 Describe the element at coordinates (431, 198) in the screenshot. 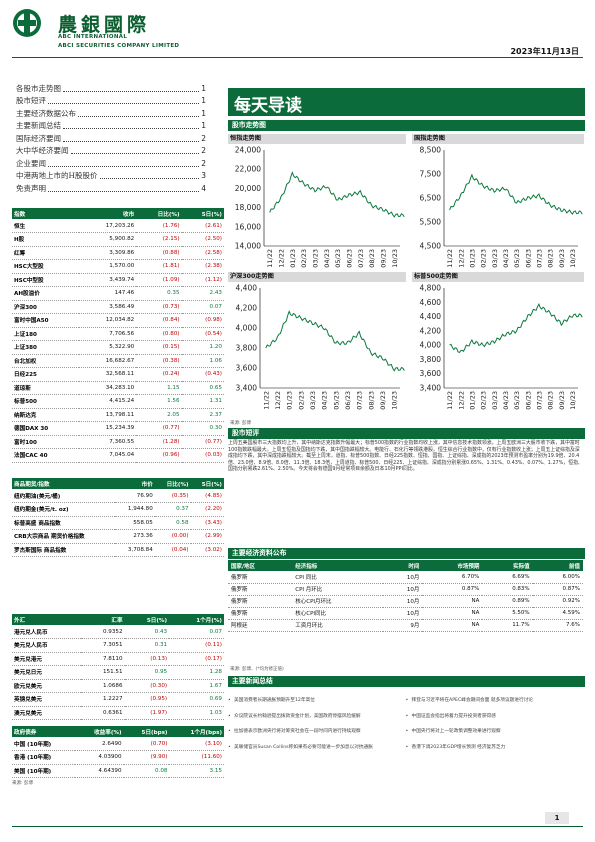

I see `y-tick-label: 6,500` at that location.